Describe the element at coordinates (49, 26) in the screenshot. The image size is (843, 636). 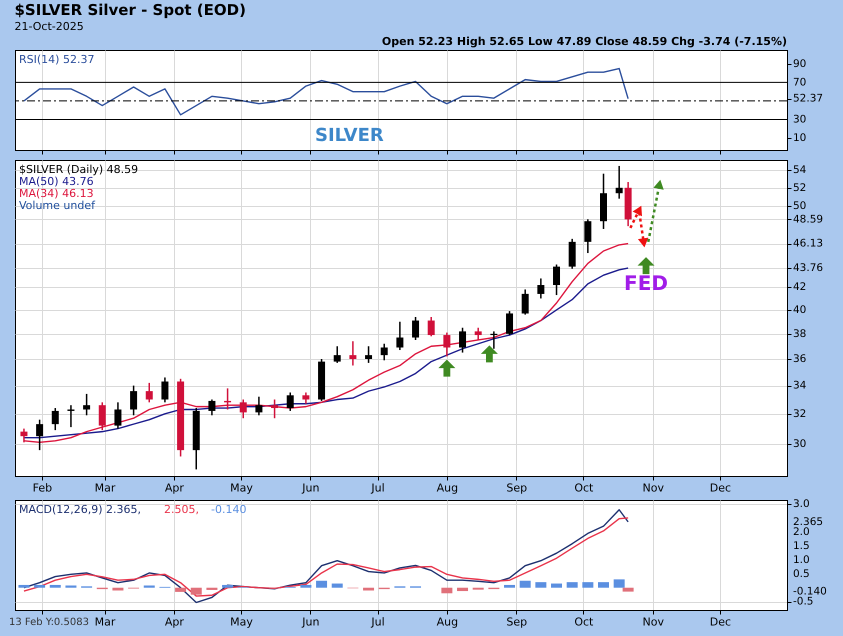
I see `chart-subtitle: 21-Oct-2025` at that location.